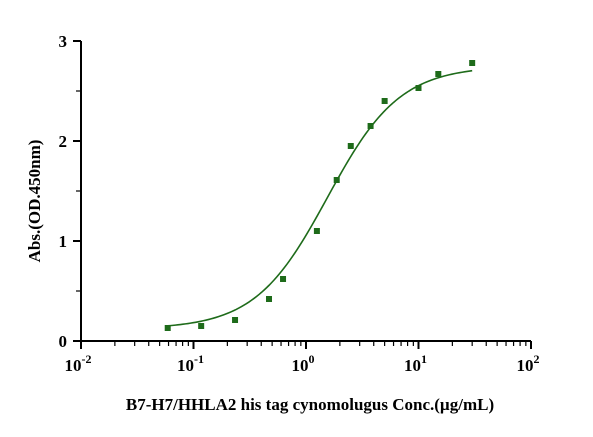 The height and width of the screenshot is (437, 593). I want to click on y-tick-label: 0, so click(63, 341).